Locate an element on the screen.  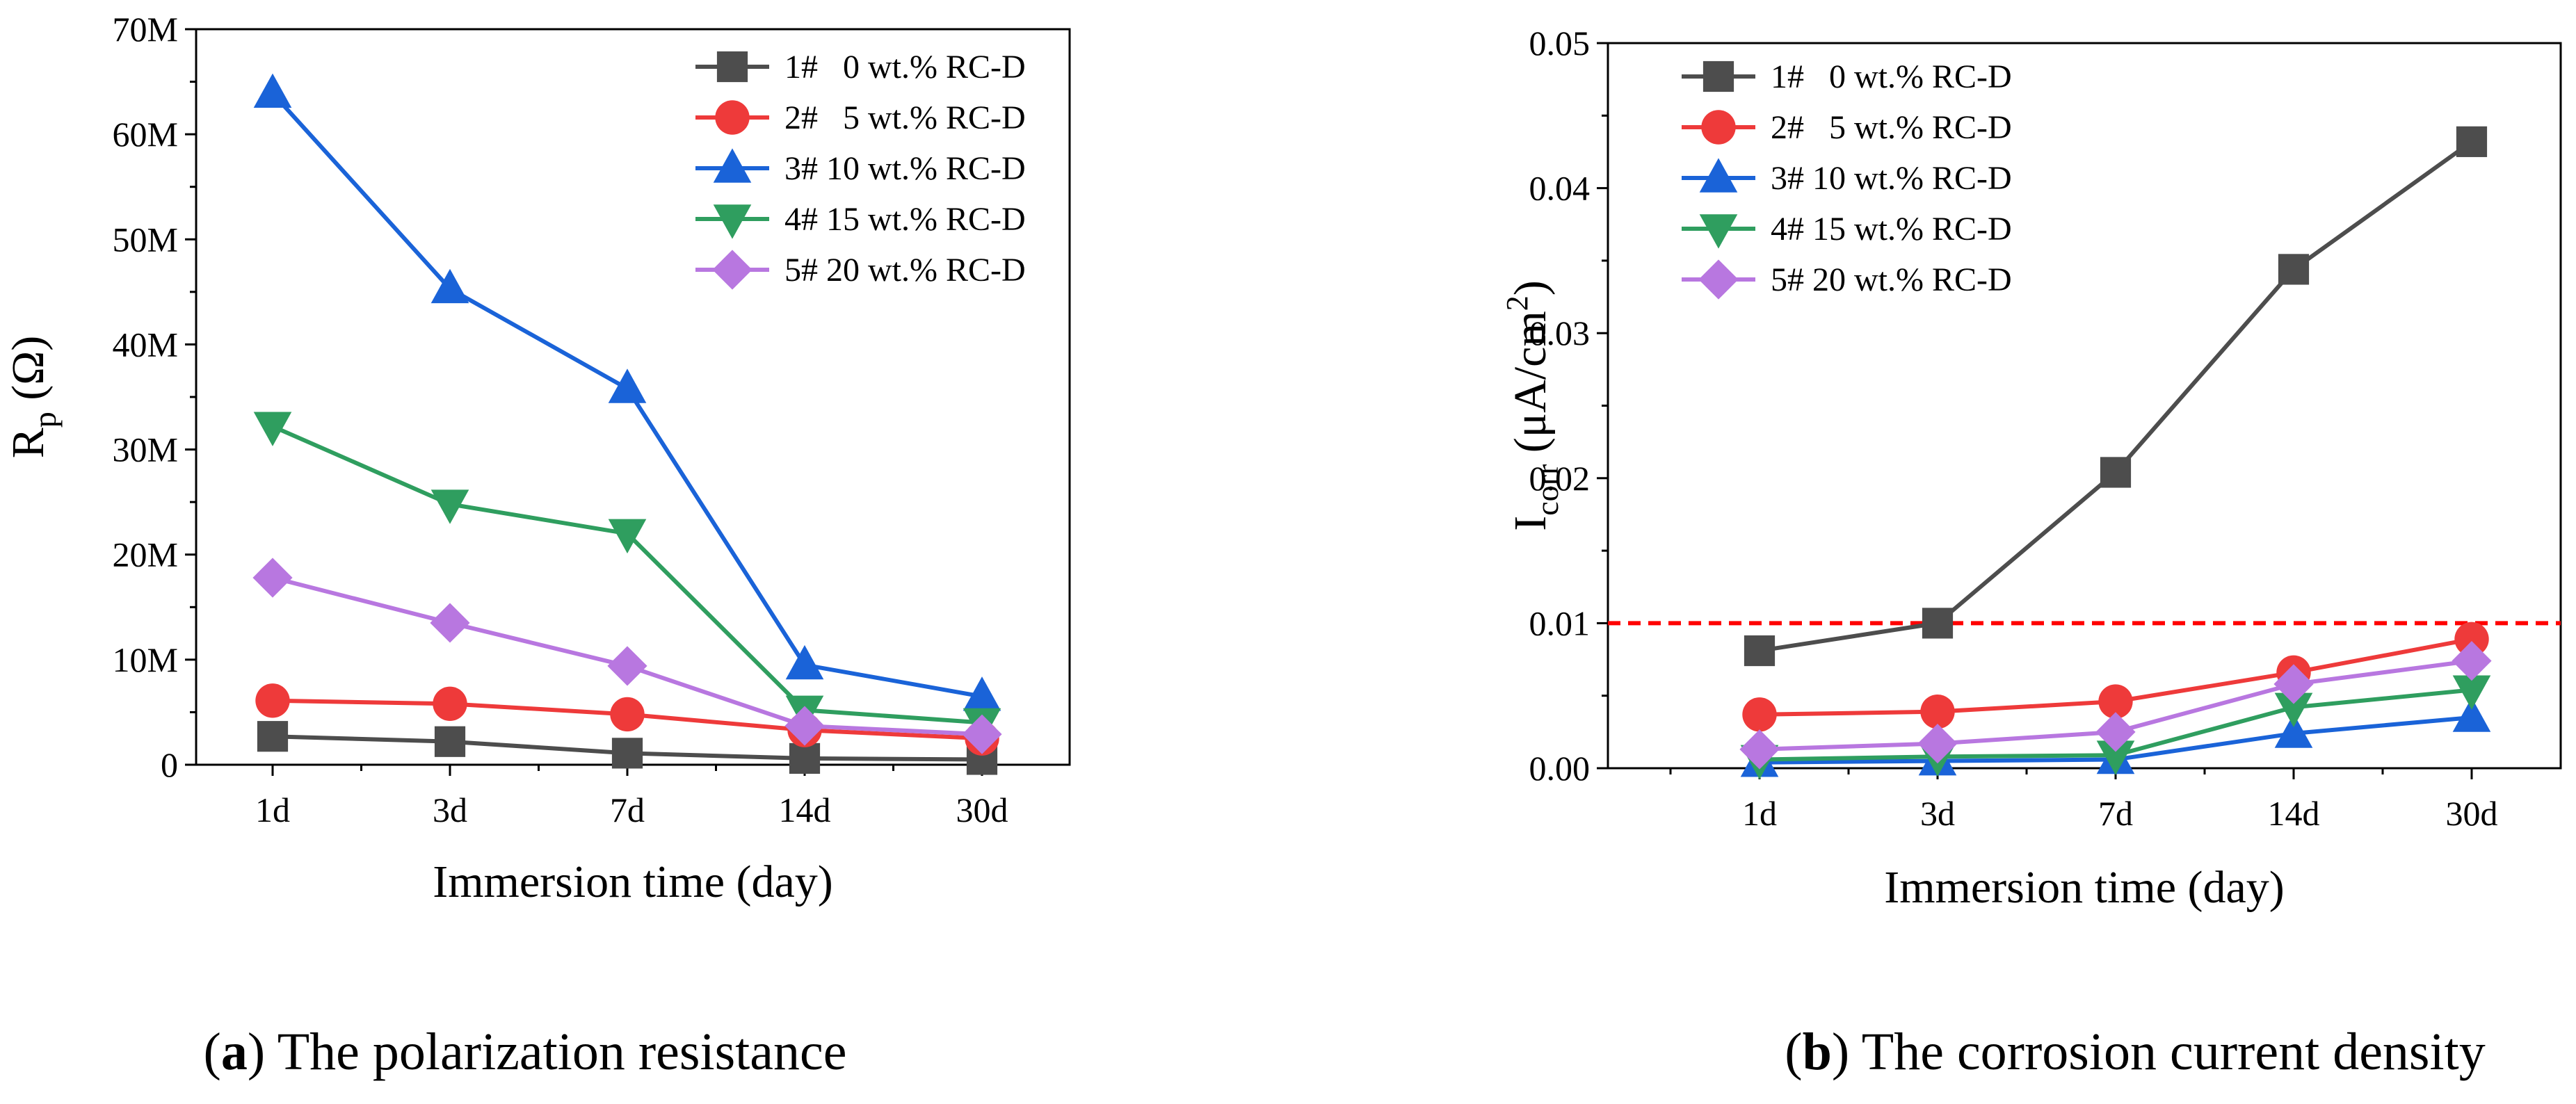
legend-label: 4# 15 wt.% RC-D is located at coordinates (905, 219).